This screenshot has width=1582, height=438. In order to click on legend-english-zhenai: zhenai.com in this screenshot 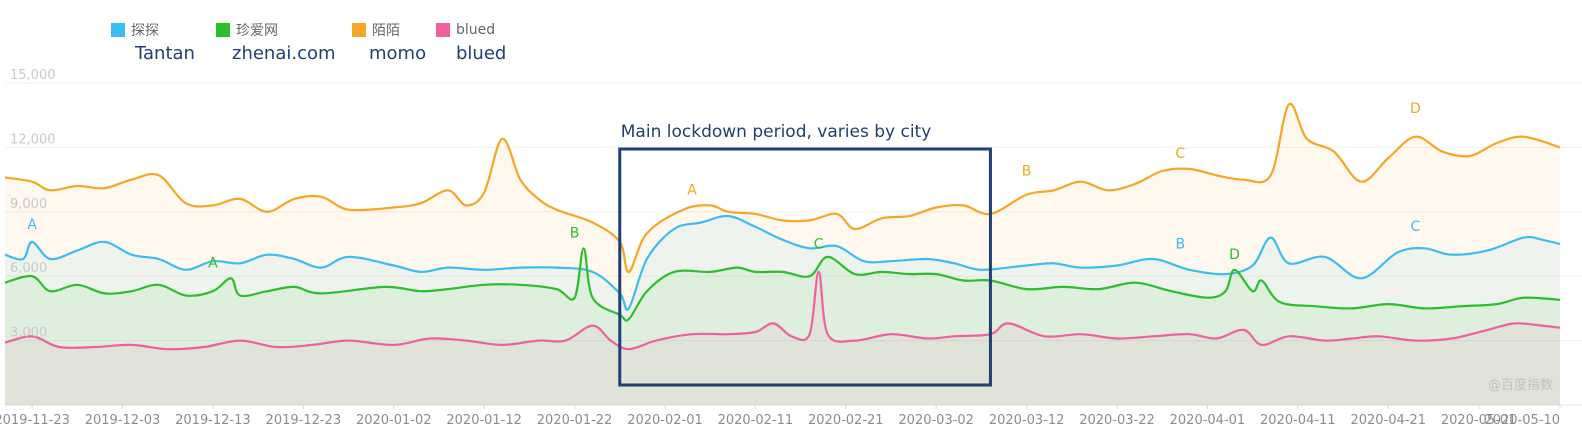, I will do `click(284, 53)`.